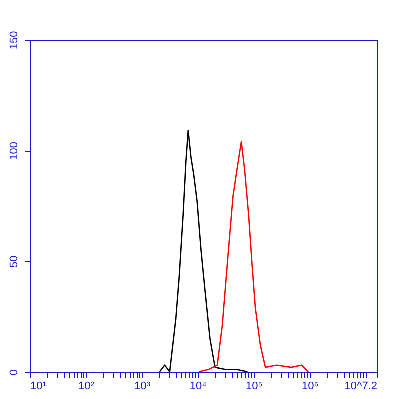  What do you see at coordinates (361, 386) in the screenshot?
I see `x-tick-label: 10^7.2` at bounding box center [361, 386].